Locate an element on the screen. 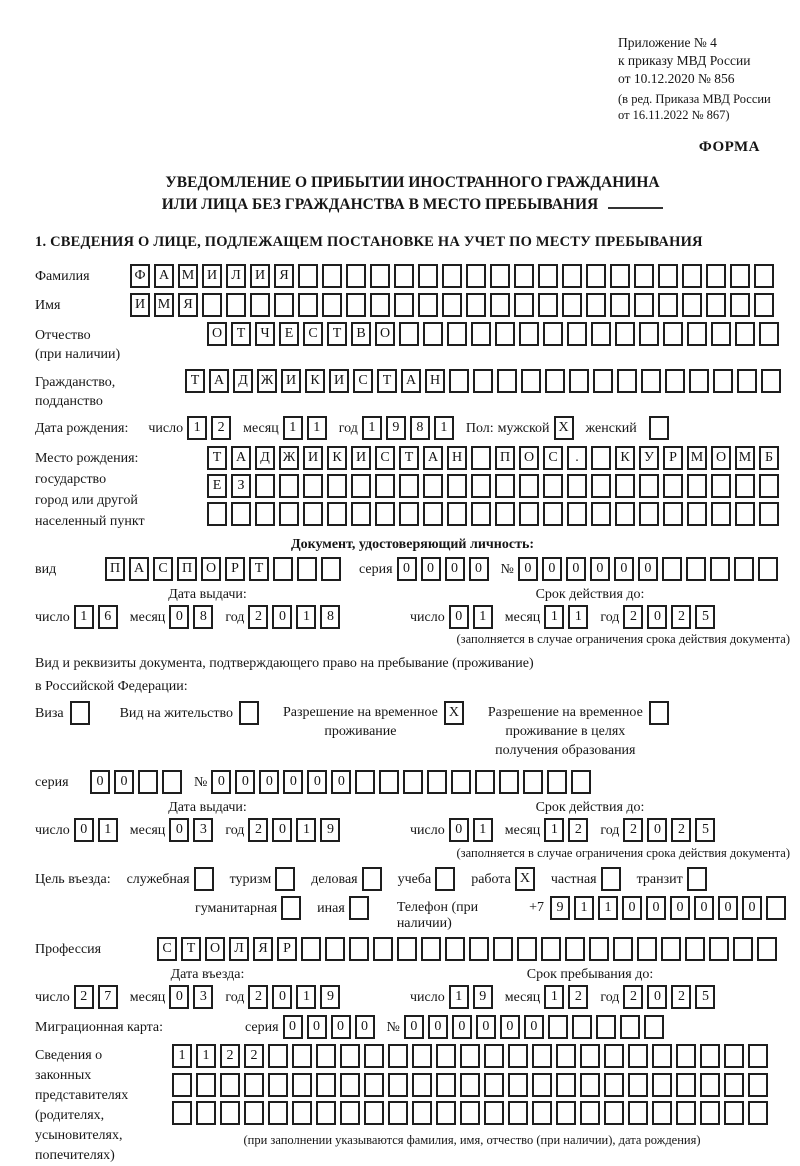 This screenshot has width=800, height=1166. char-box: 8 is located at coordinates (203, 616).